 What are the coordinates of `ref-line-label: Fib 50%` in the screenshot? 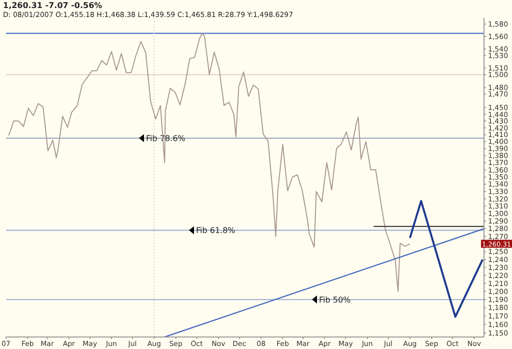 It's located at (335, 300).